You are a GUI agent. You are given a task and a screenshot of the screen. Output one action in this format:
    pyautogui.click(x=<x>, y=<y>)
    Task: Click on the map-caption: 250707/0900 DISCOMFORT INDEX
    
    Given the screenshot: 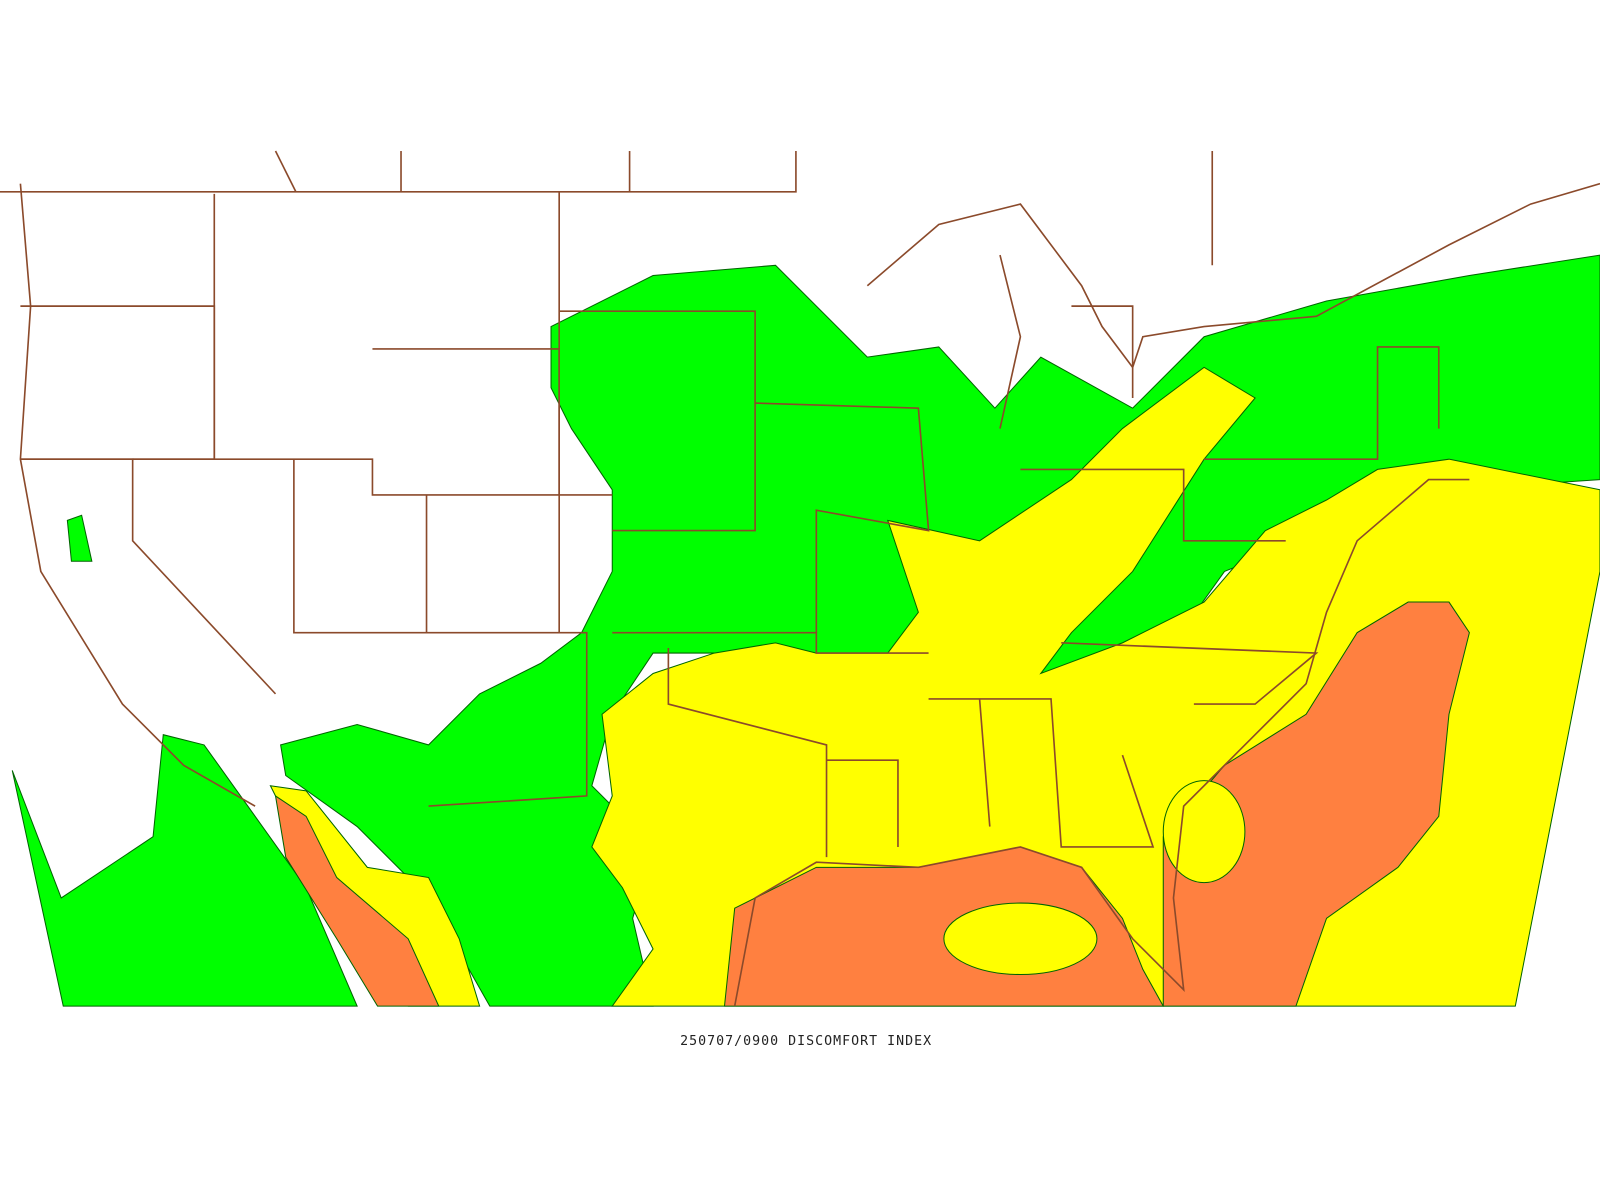 What is the action you would take?
    pyautogui.click(x=806, y=1041)
    